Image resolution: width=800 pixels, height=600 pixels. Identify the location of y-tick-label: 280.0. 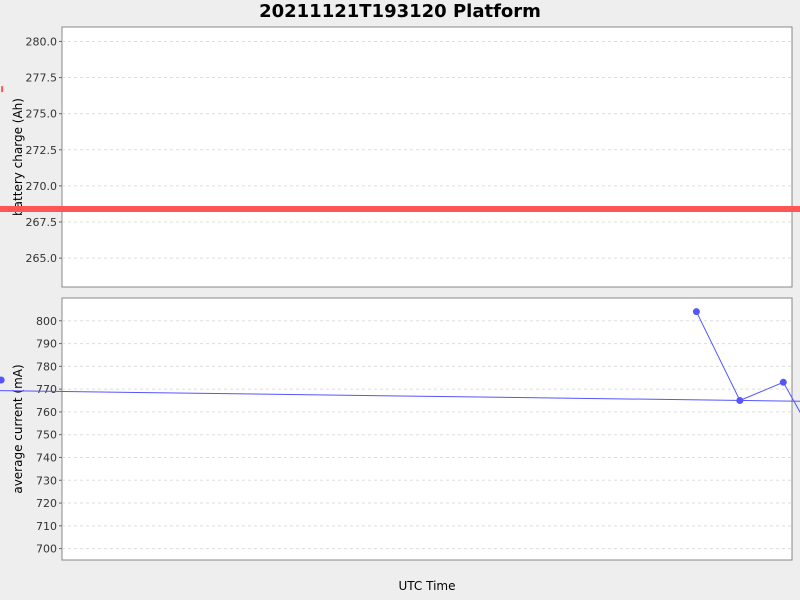
(42, 41).